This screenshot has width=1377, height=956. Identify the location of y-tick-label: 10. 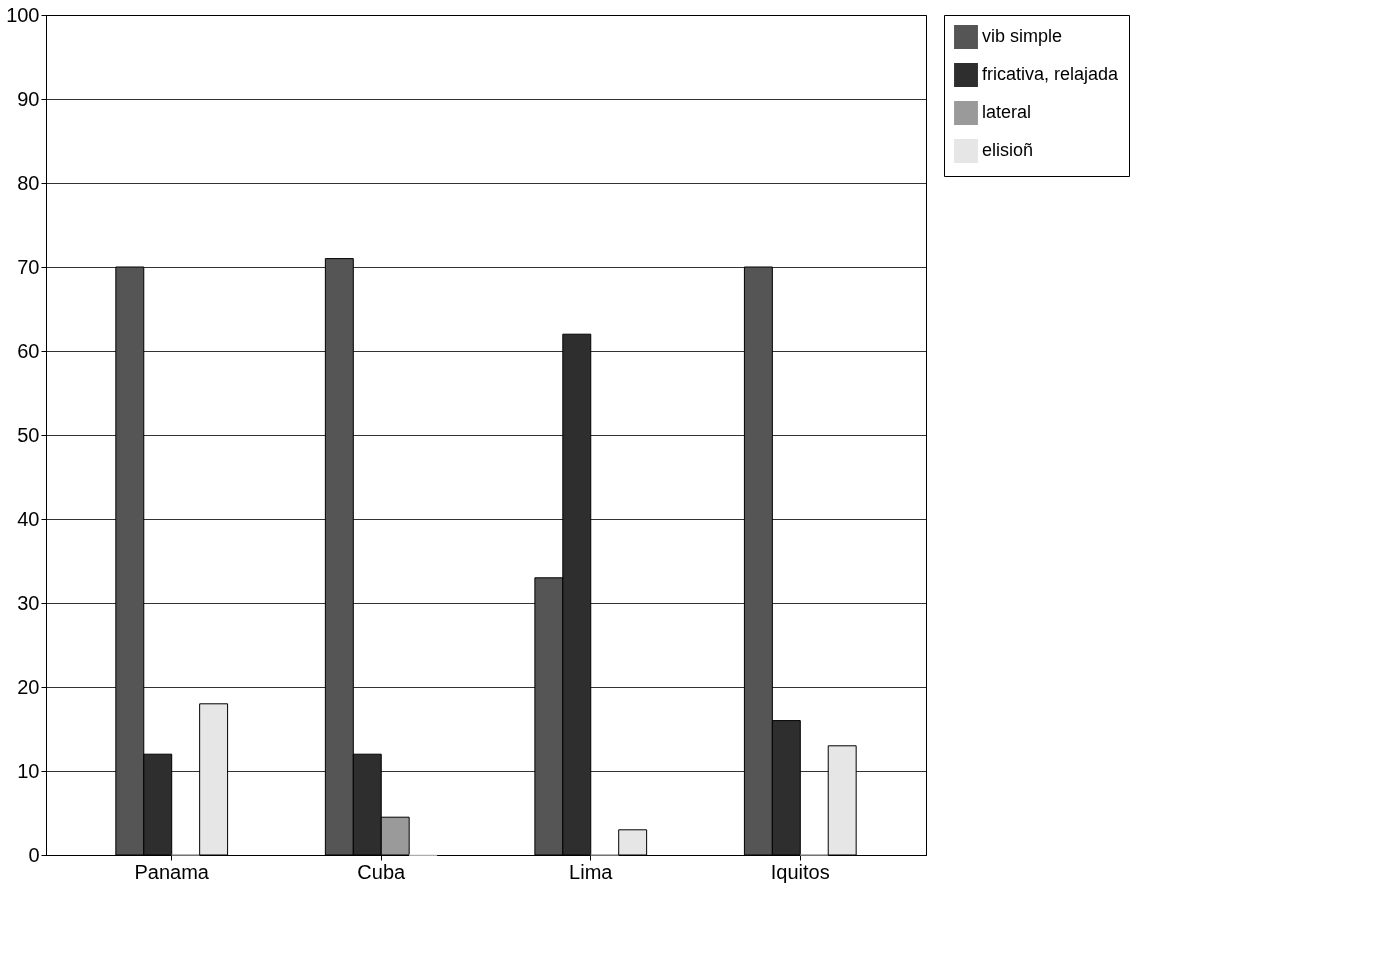
(28, 770).